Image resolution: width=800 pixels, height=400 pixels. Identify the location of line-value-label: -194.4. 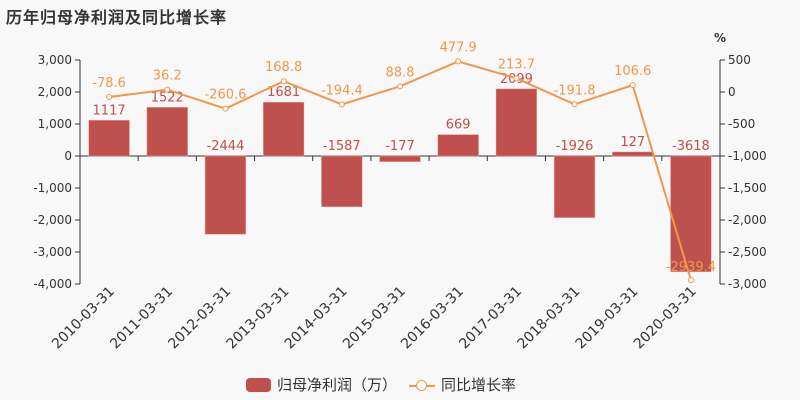
(342, 90).